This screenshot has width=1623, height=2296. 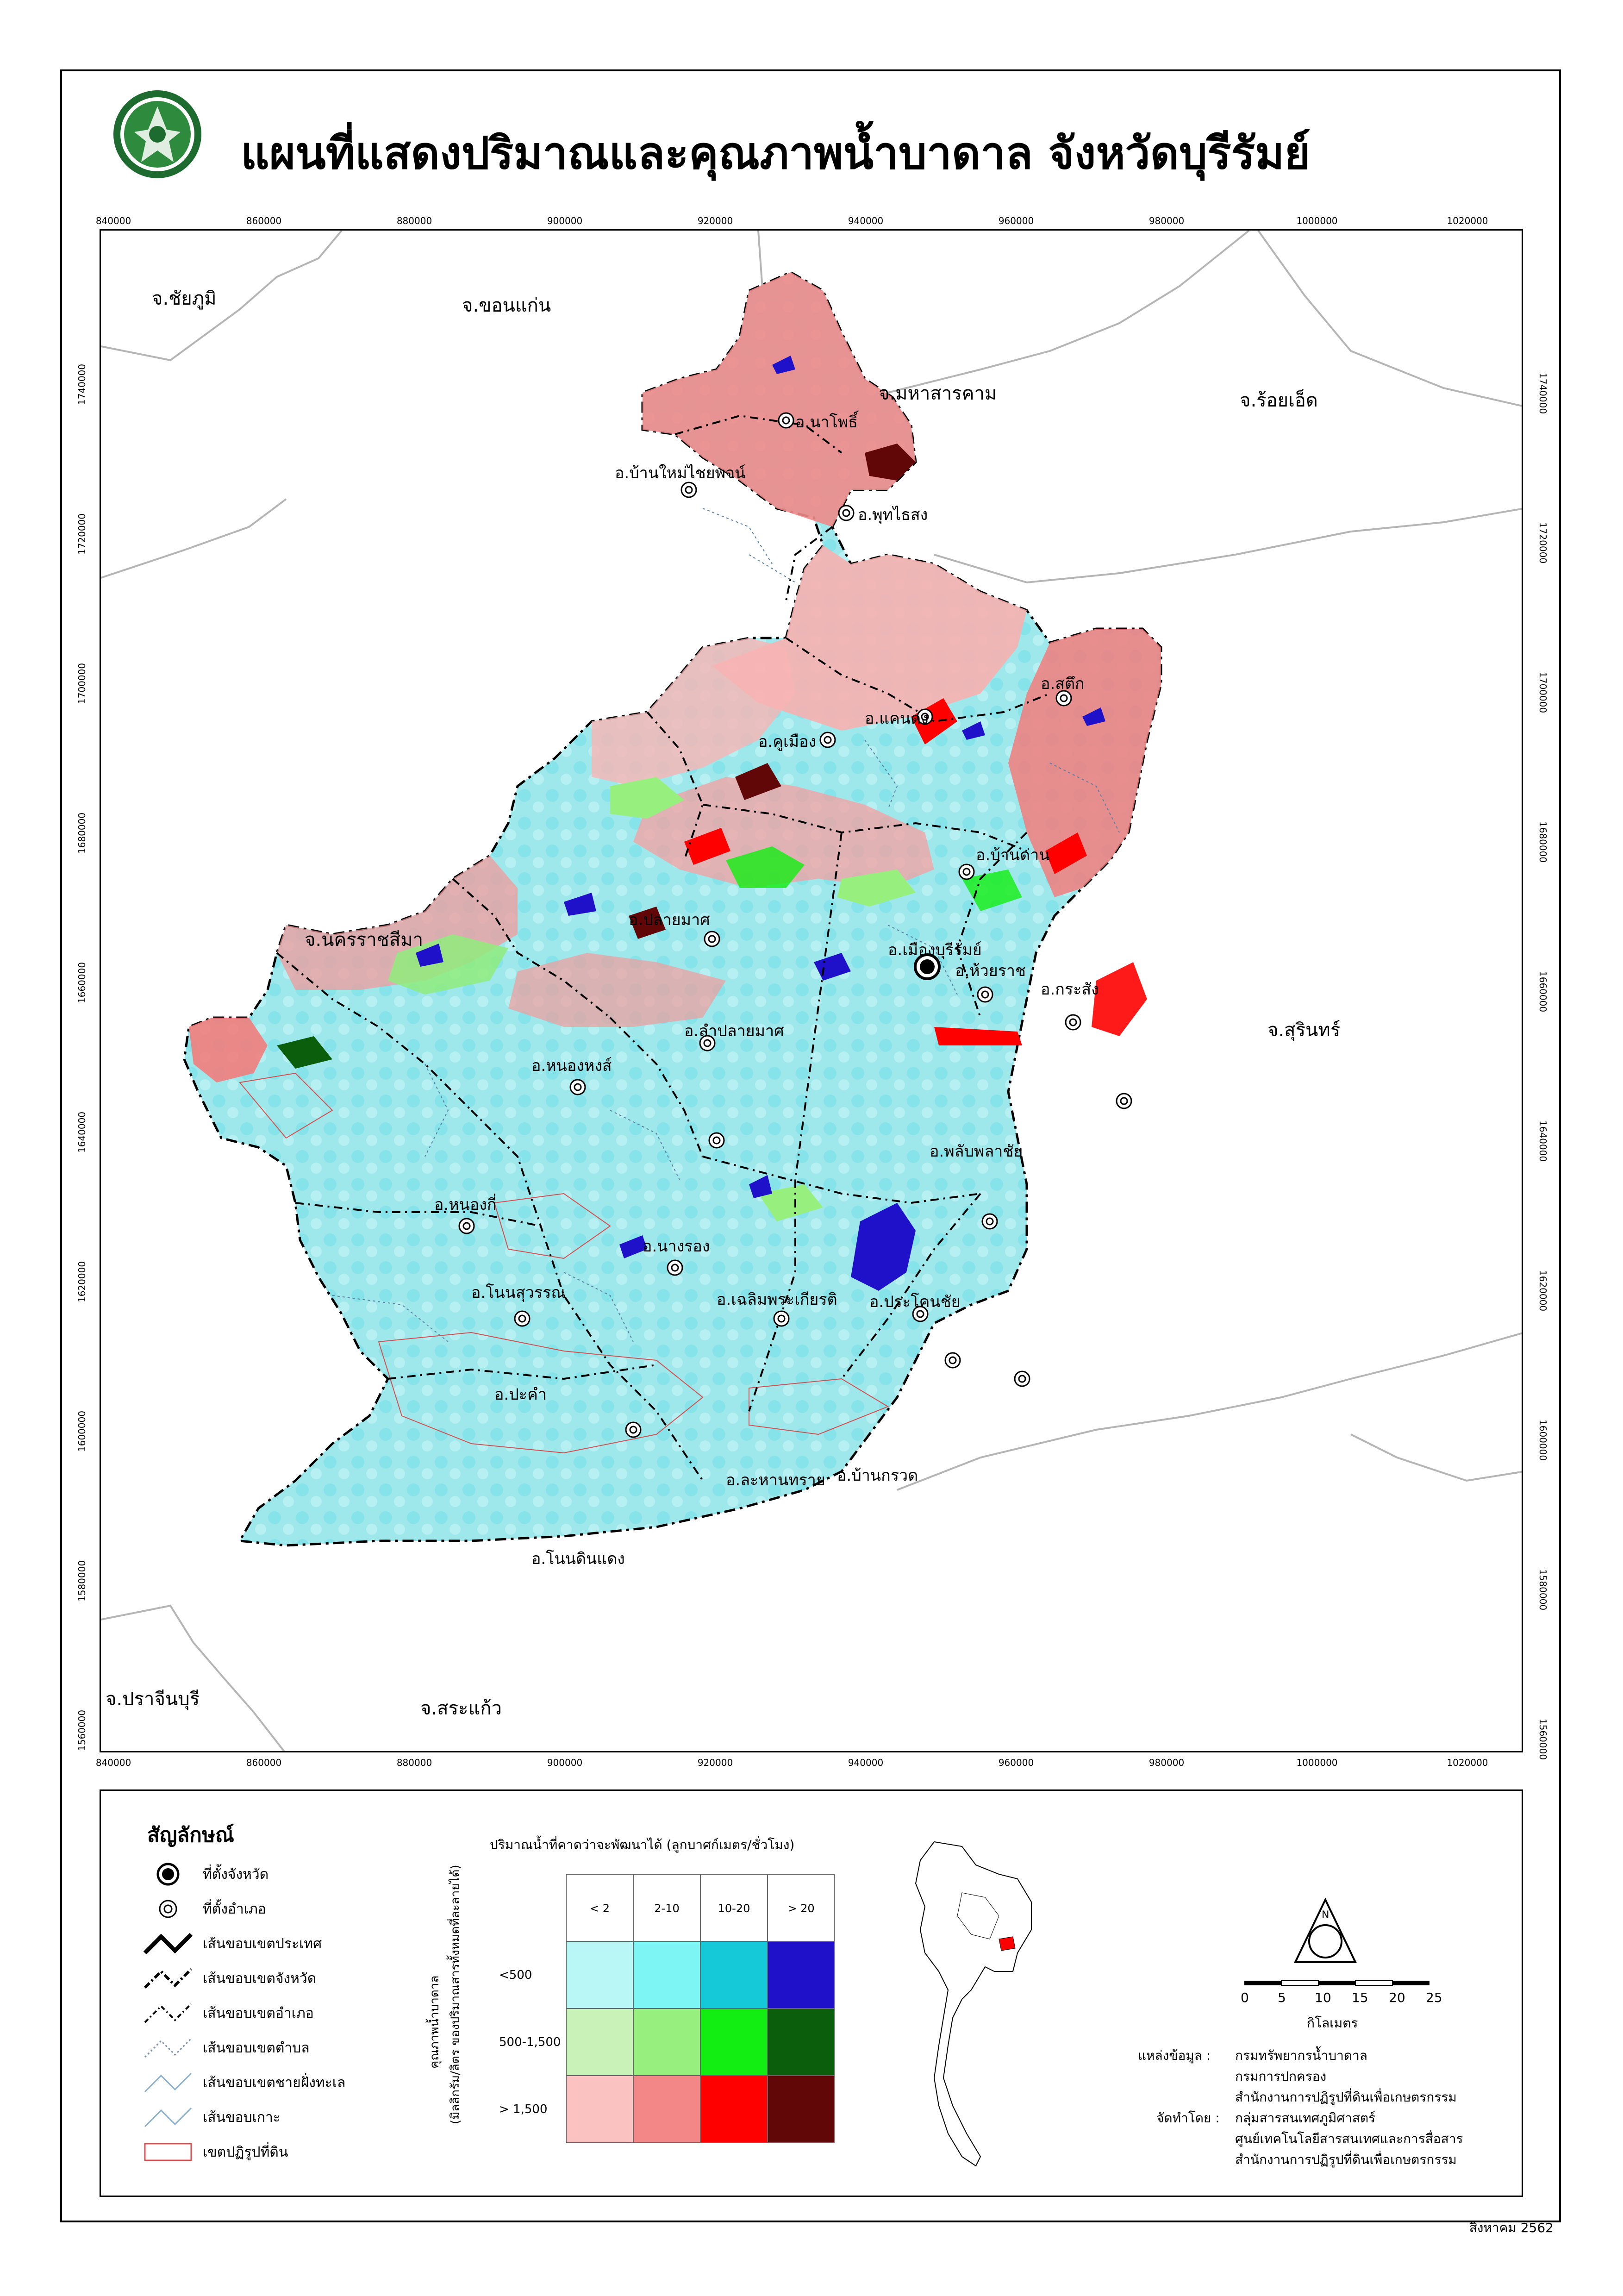 I want to click on district-label: อ.นาโพธิ์, so click(x=827, y=421).